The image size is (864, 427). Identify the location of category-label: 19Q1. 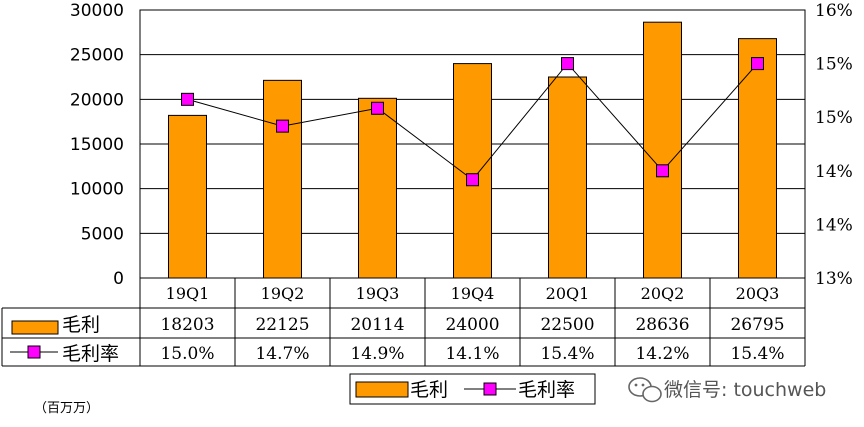
(188, 293).